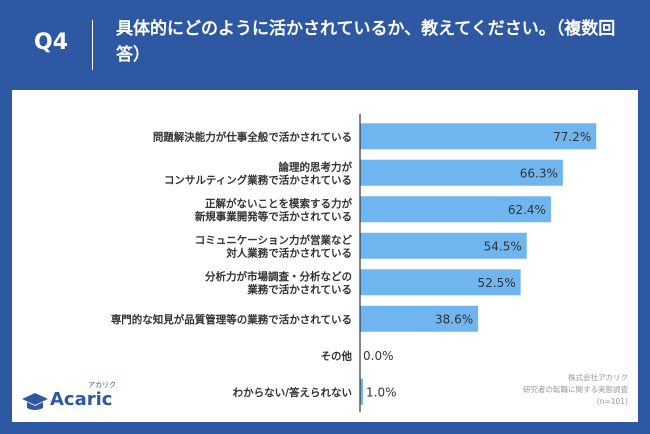  What do you see at coordinates (258, 179) in the screenshot?
I see `category-label: コンサルティング業務で活かされている` at bounding box center [258, 179].